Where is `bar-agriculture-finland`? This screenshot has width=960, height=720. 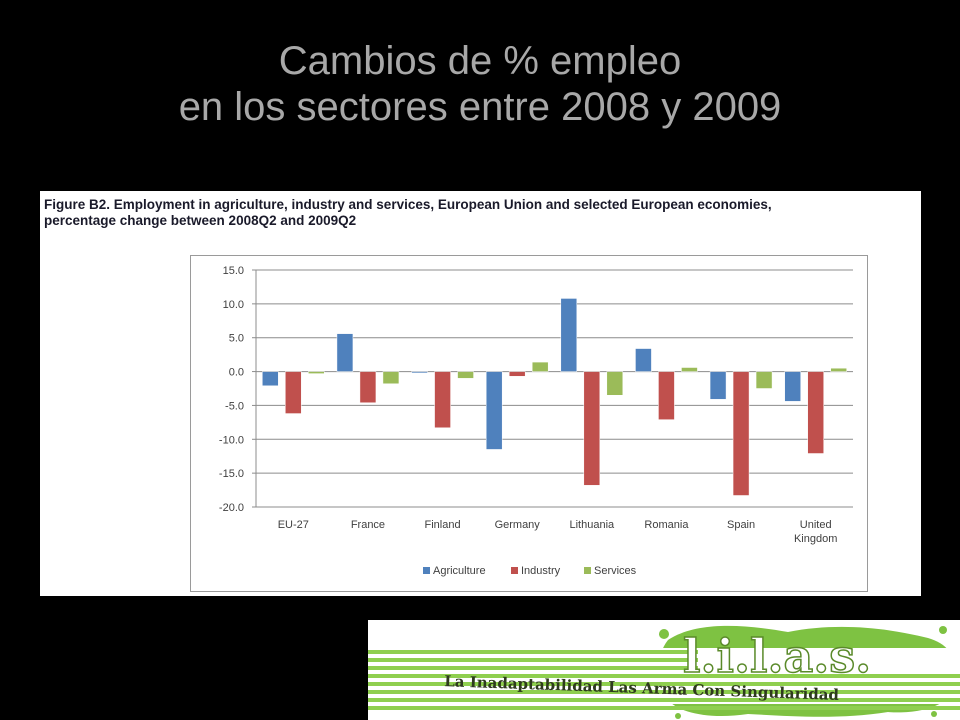
bar-agriculture-finland is located at coordinates (419, 372).